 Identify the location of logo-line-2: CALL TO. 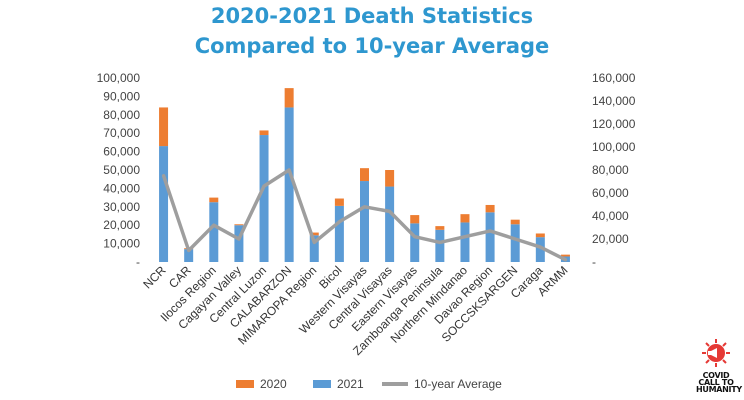
(716, 382).